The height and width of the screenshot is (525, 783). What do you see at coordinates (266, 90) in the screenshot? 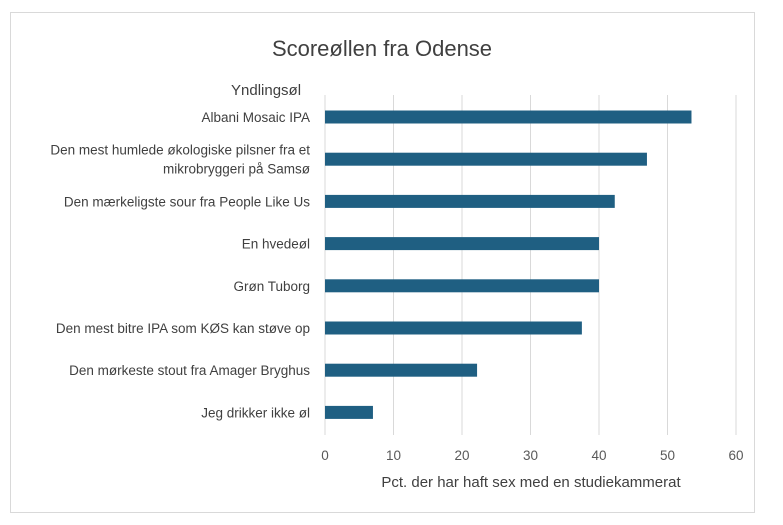
I see `y-axis-title: Yndlingsøl` at bounding box center [266, 90].